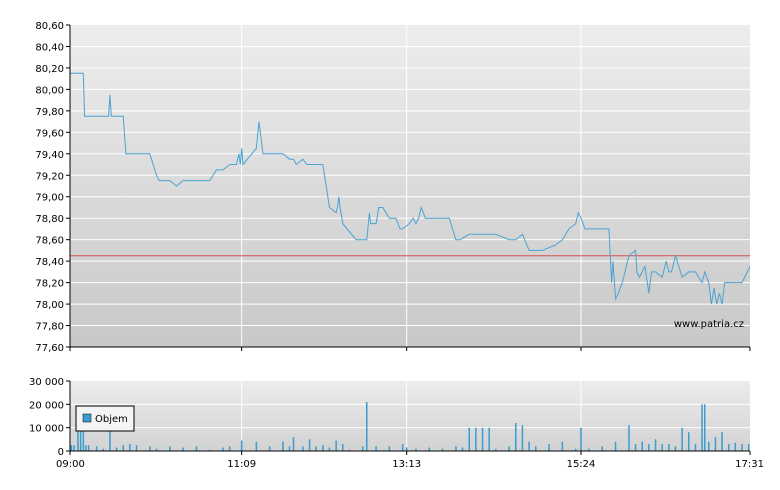  I want to click on price-y-tick-label: 77,80, so click(49, 327).